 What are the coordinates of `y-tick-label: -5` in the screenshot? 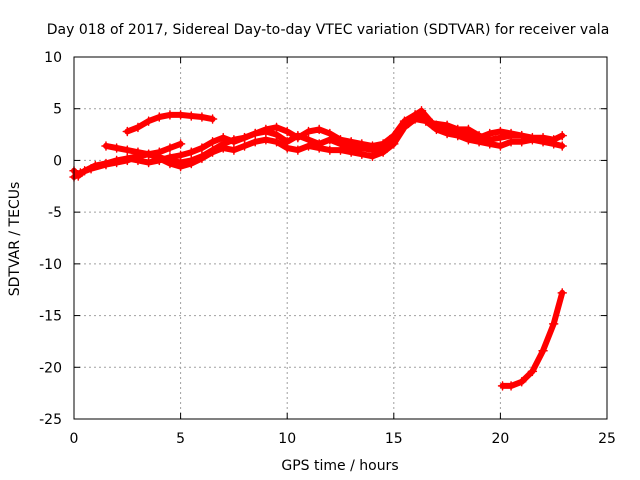 It's located at (55, 213).